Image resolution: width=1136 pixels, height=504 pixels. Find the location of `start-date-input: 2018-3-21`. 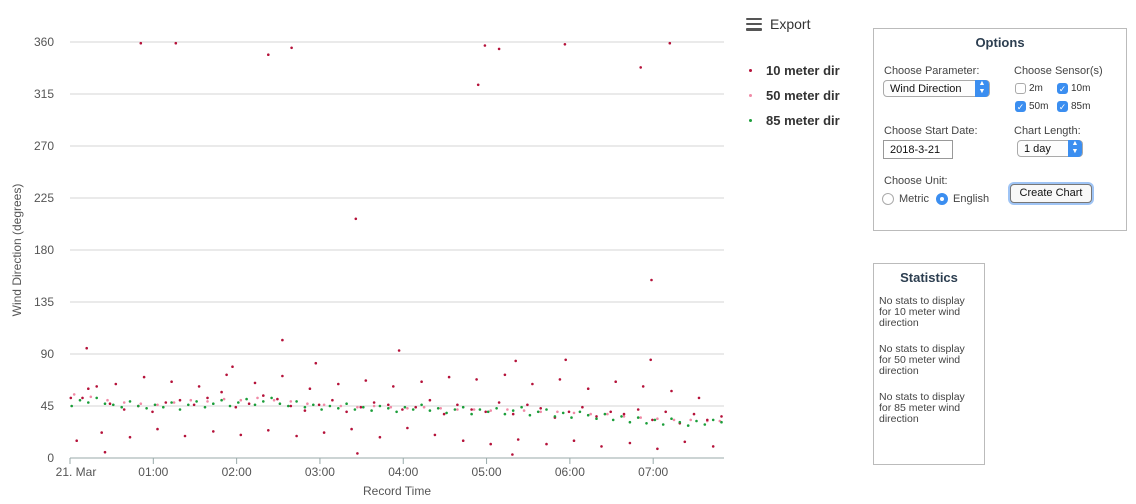

start-date-input: 2018-3-21 is located at coordinates (918, 149).